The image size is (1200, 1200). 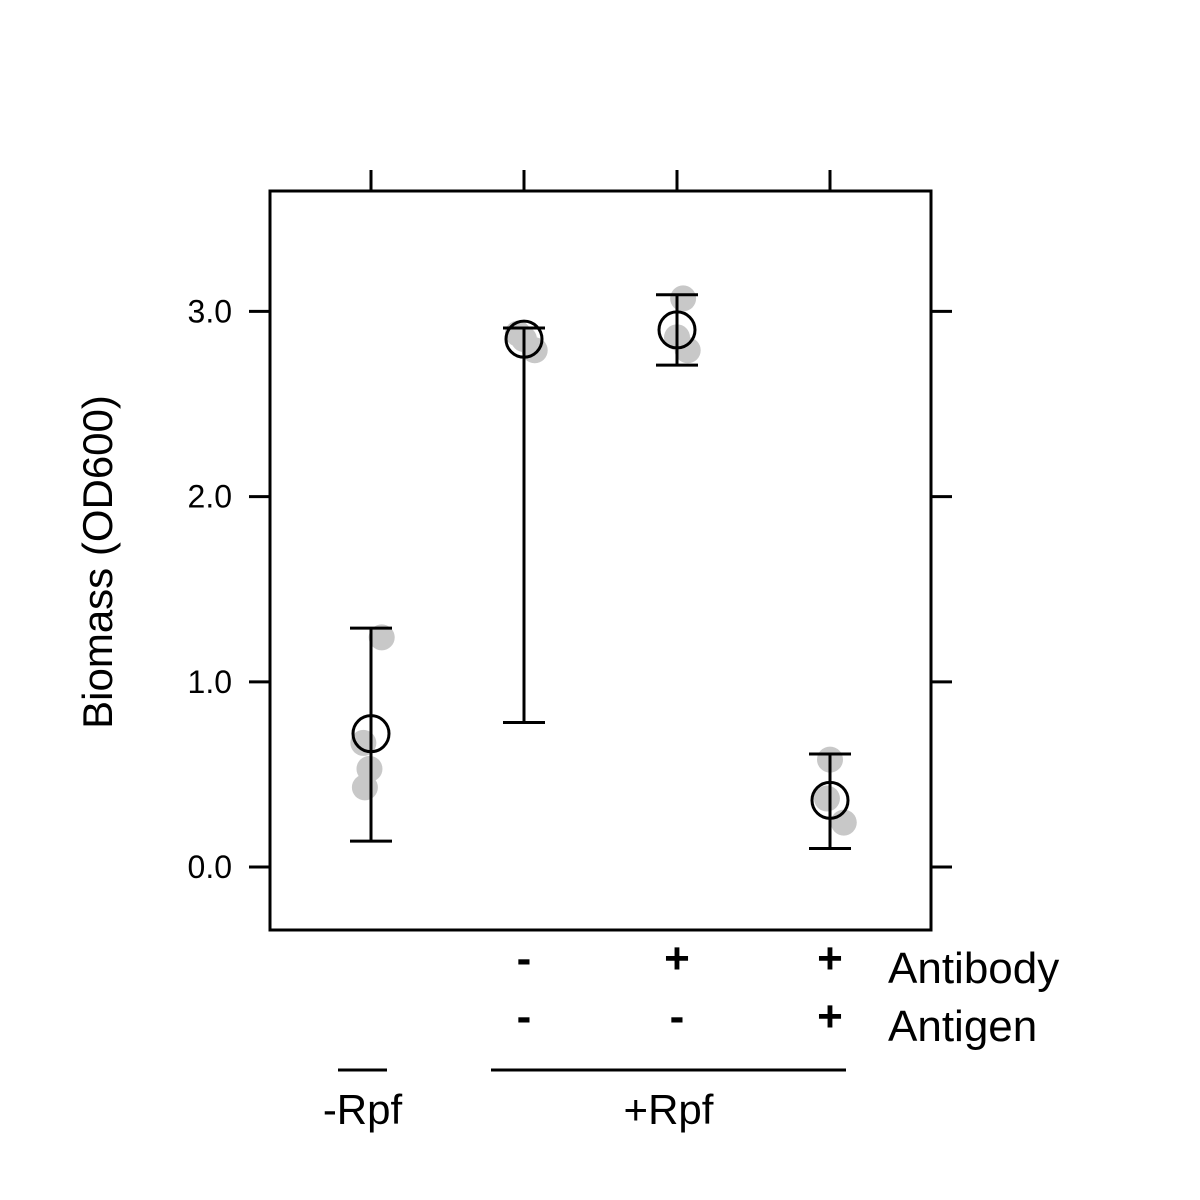 What do you see at coordinates (210, 682) in the screenshot?
I see `y-tick-label: 1.0` at bounding box center [210, 682].